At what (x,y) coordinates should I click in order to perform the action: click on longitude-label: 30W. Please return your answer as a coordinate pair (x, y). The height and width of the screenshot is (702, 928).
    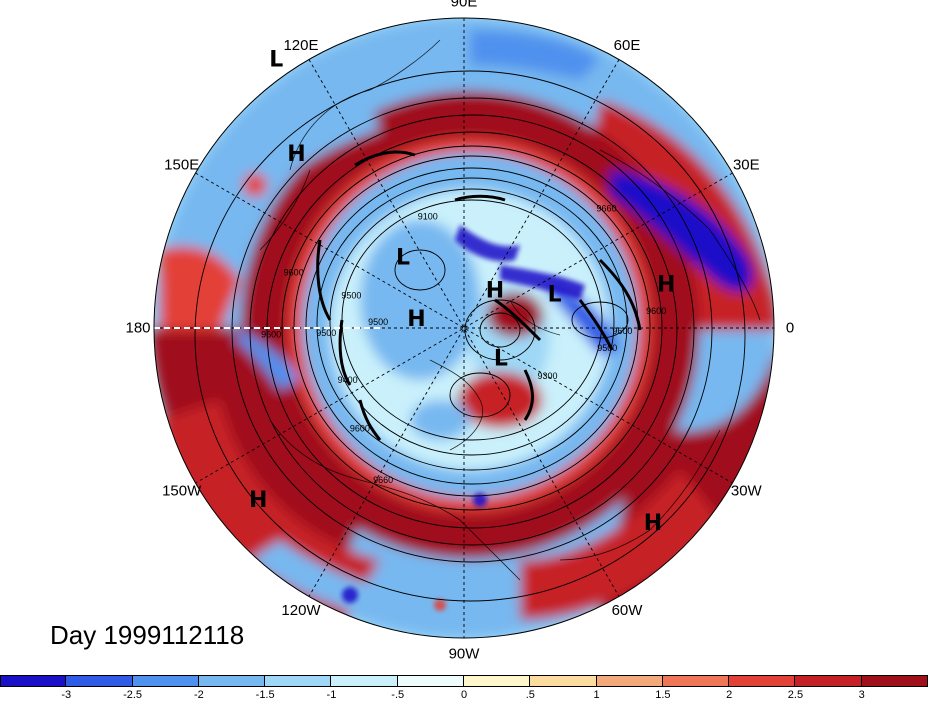
    Looking at the image, I should click on (747, 491).